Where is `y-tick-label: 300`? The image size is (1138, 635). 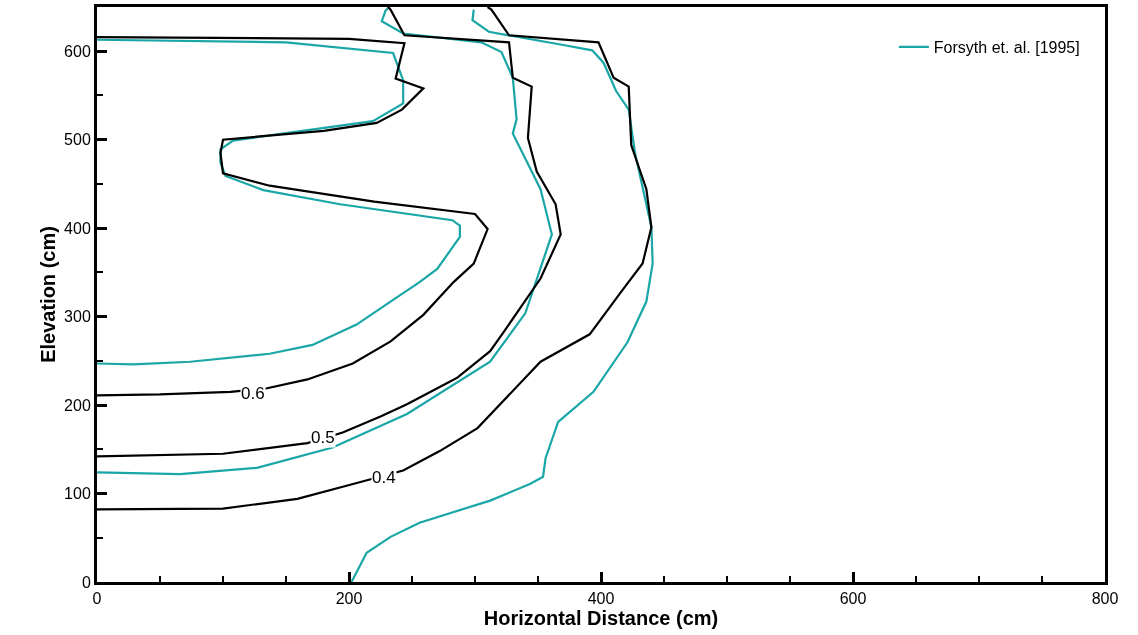 y-tick-label: 300 is located at coordinates (77, 317).